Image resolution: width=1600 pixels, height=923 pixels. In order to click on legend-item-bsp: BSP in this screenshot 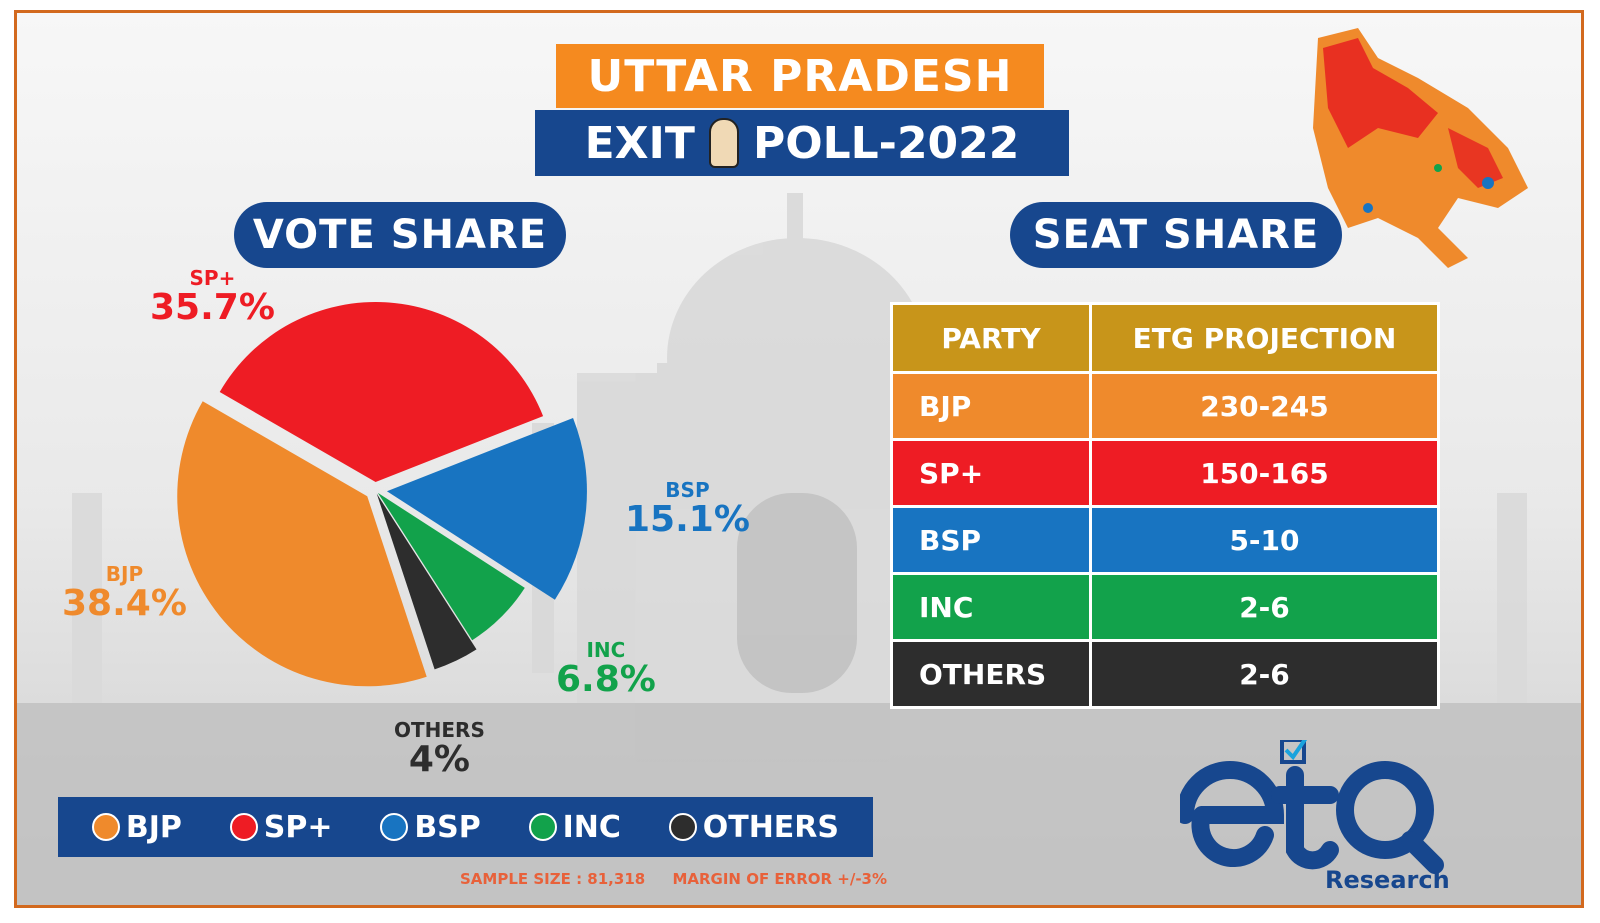, I will do `click(430, 827)`.